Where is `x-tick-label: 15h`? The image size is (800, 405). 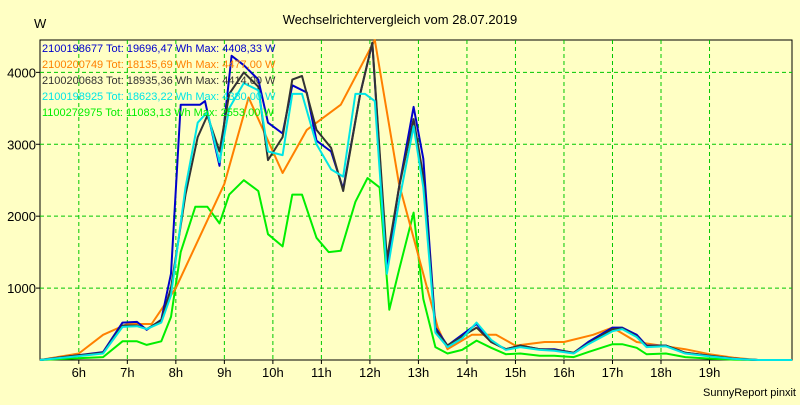 x-tick-label: 15h is located at coordinates (516, 372).